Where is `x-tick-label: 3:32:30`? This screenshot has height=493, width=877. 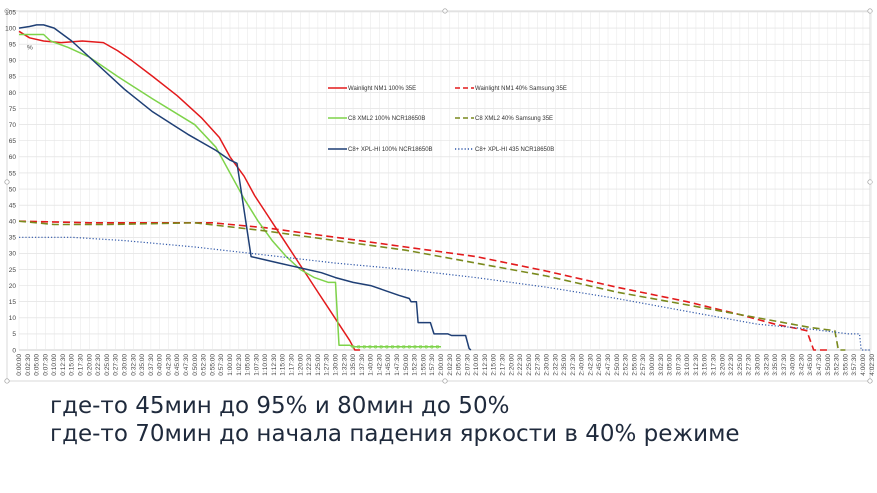
x-tick-label: 3:32:30 is located at coordinates (766, 365).